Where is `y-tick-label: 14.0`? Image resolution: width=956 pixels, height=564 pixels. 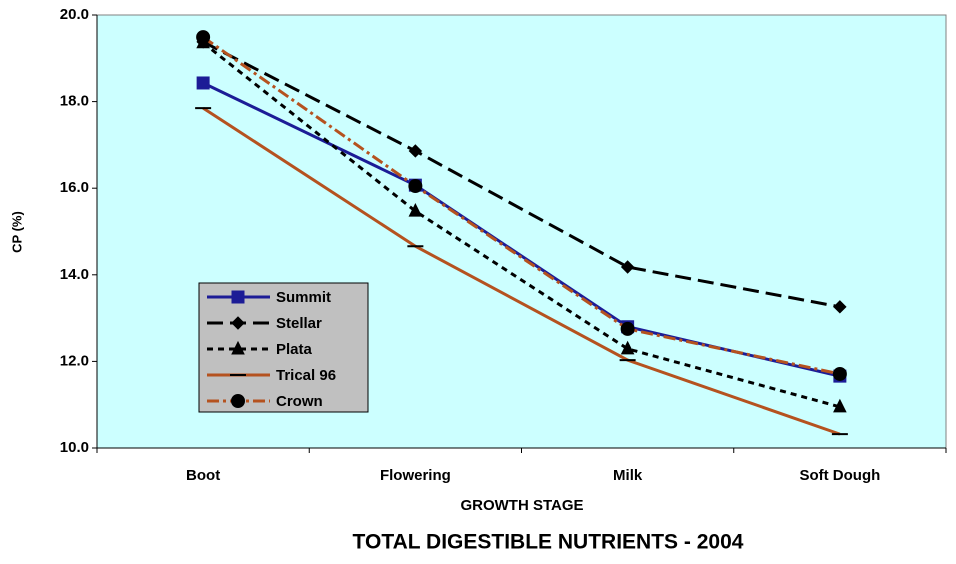 y-tick-label: 14.0 is located at coordinates (74, 274).